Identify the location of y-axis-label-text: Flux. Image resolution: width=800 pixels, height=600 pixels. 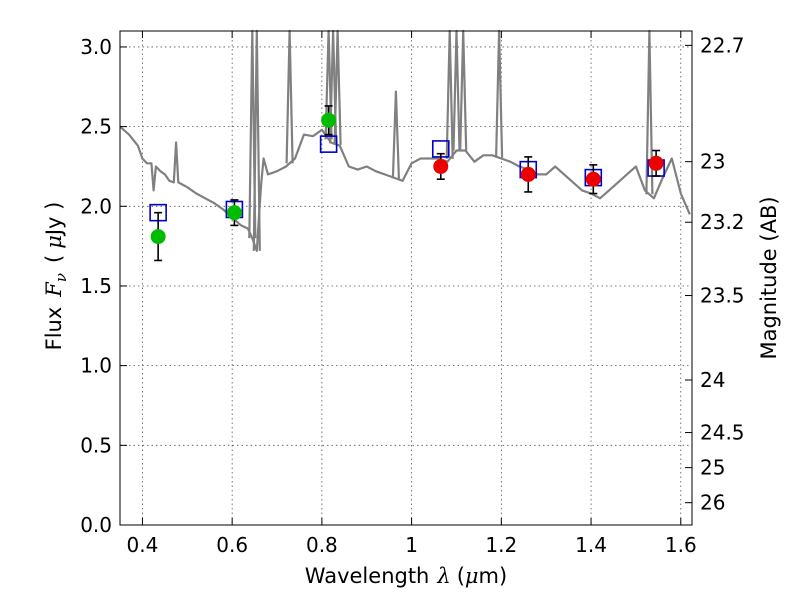
(54, 329).